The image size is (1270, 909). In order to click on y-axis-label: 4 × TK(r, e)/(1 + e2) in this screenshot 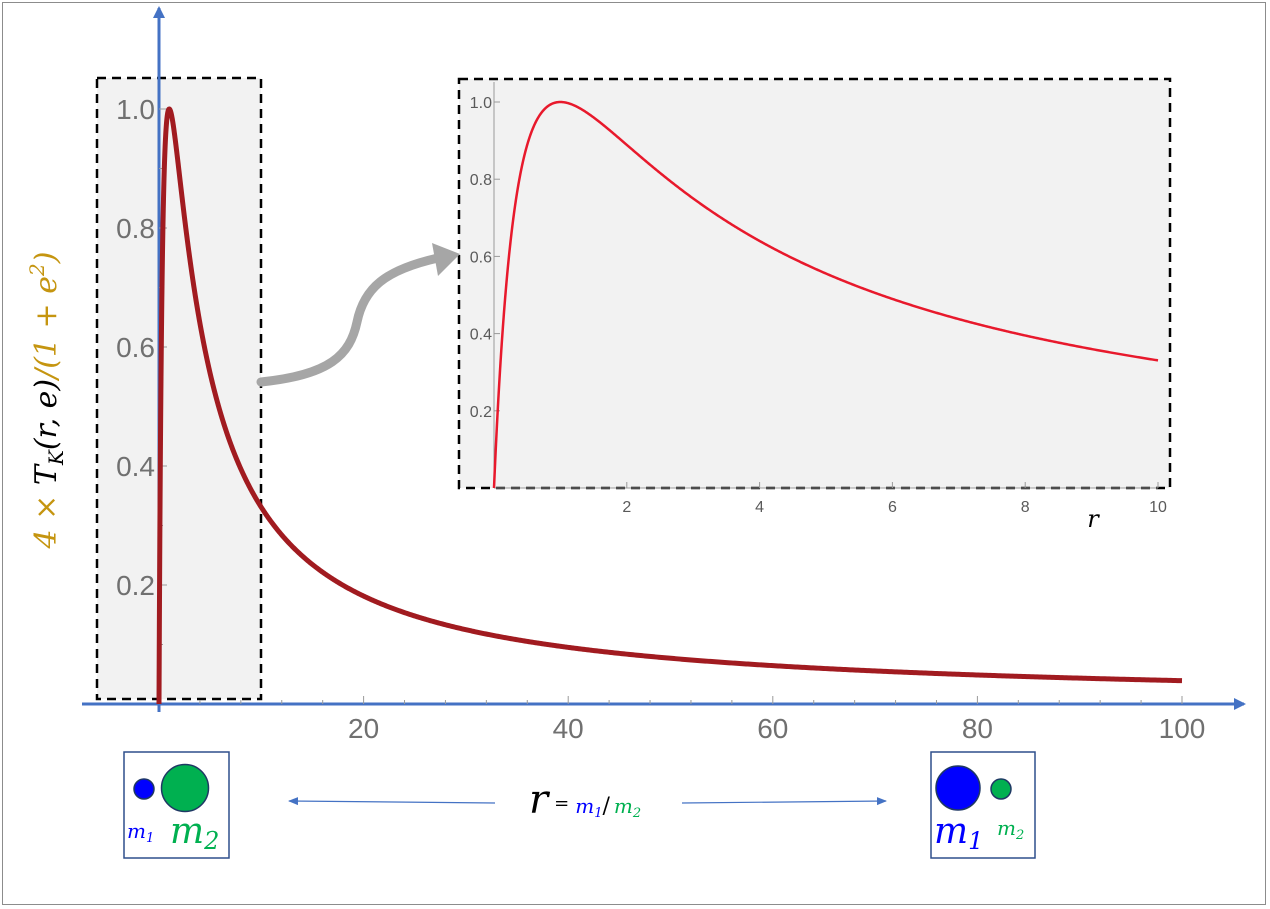, I will do `click(46, 401)`.